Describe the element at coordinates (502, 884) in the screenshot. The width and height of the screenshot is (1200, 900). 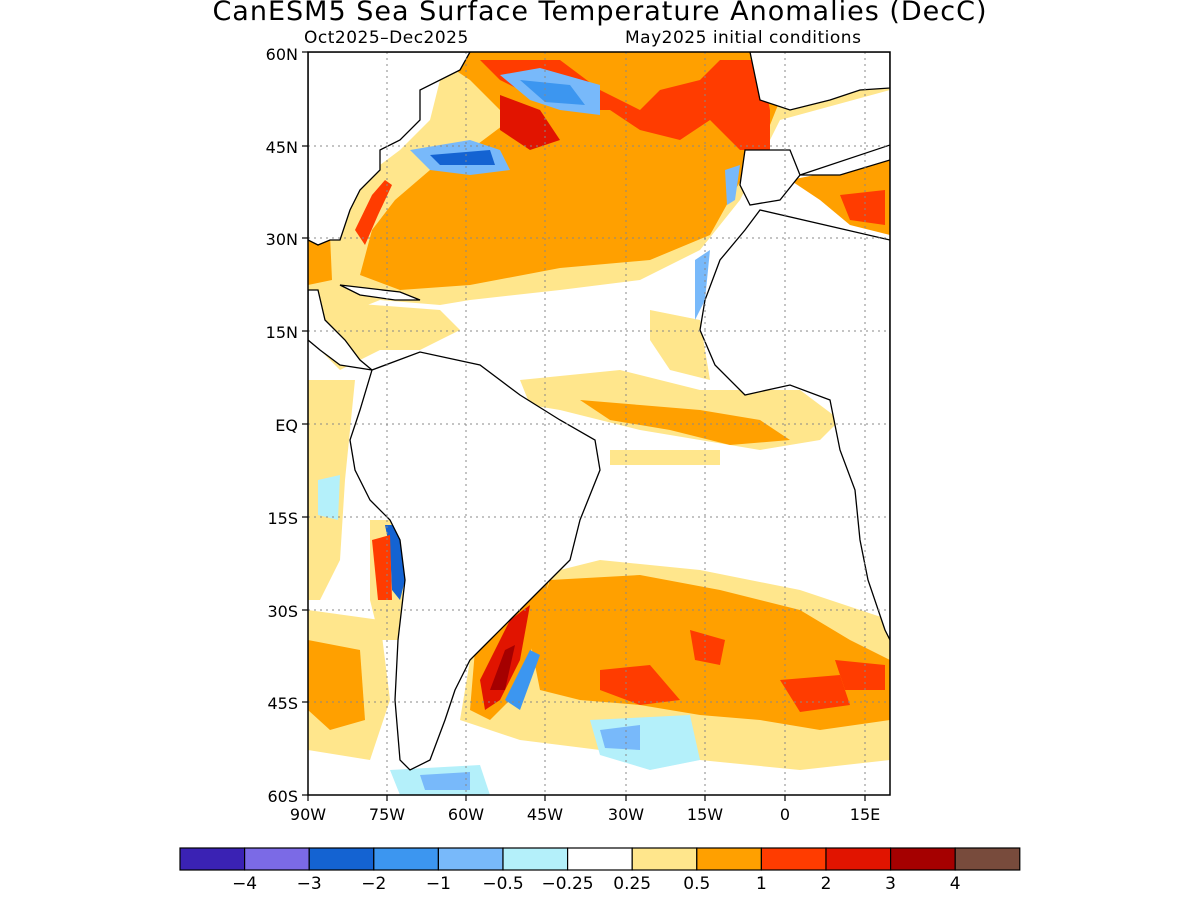
I see `colorbar-label: −0.5` at that location.